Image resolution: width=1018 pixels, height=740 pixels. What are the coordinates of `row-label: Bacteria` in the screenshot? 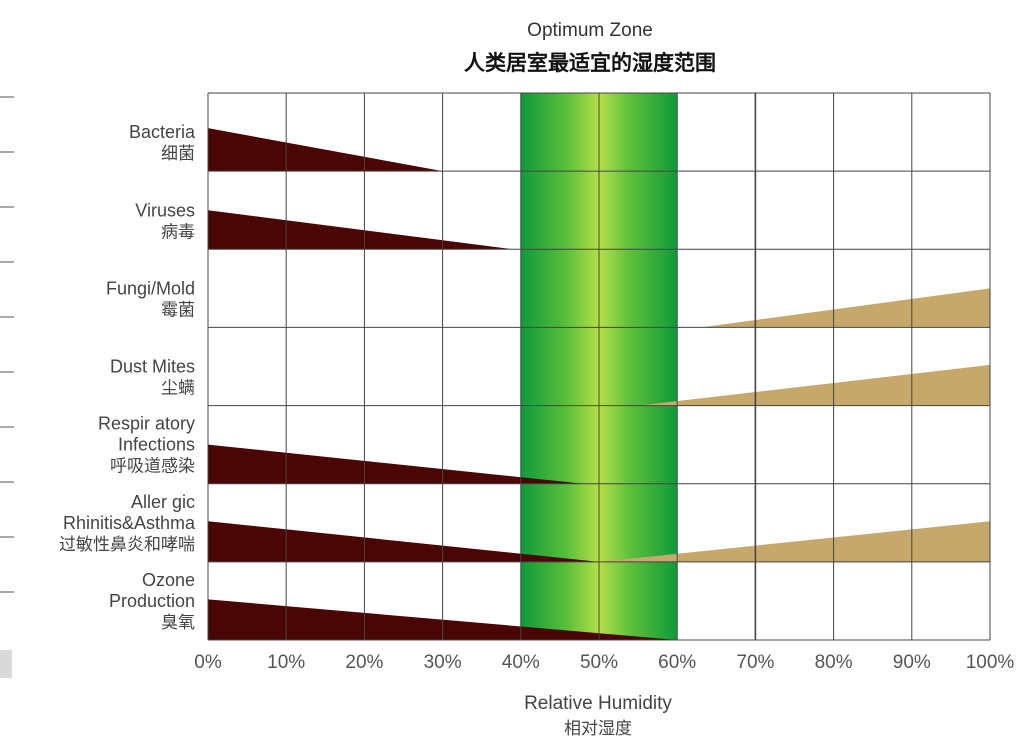 It's located at (162, 132).